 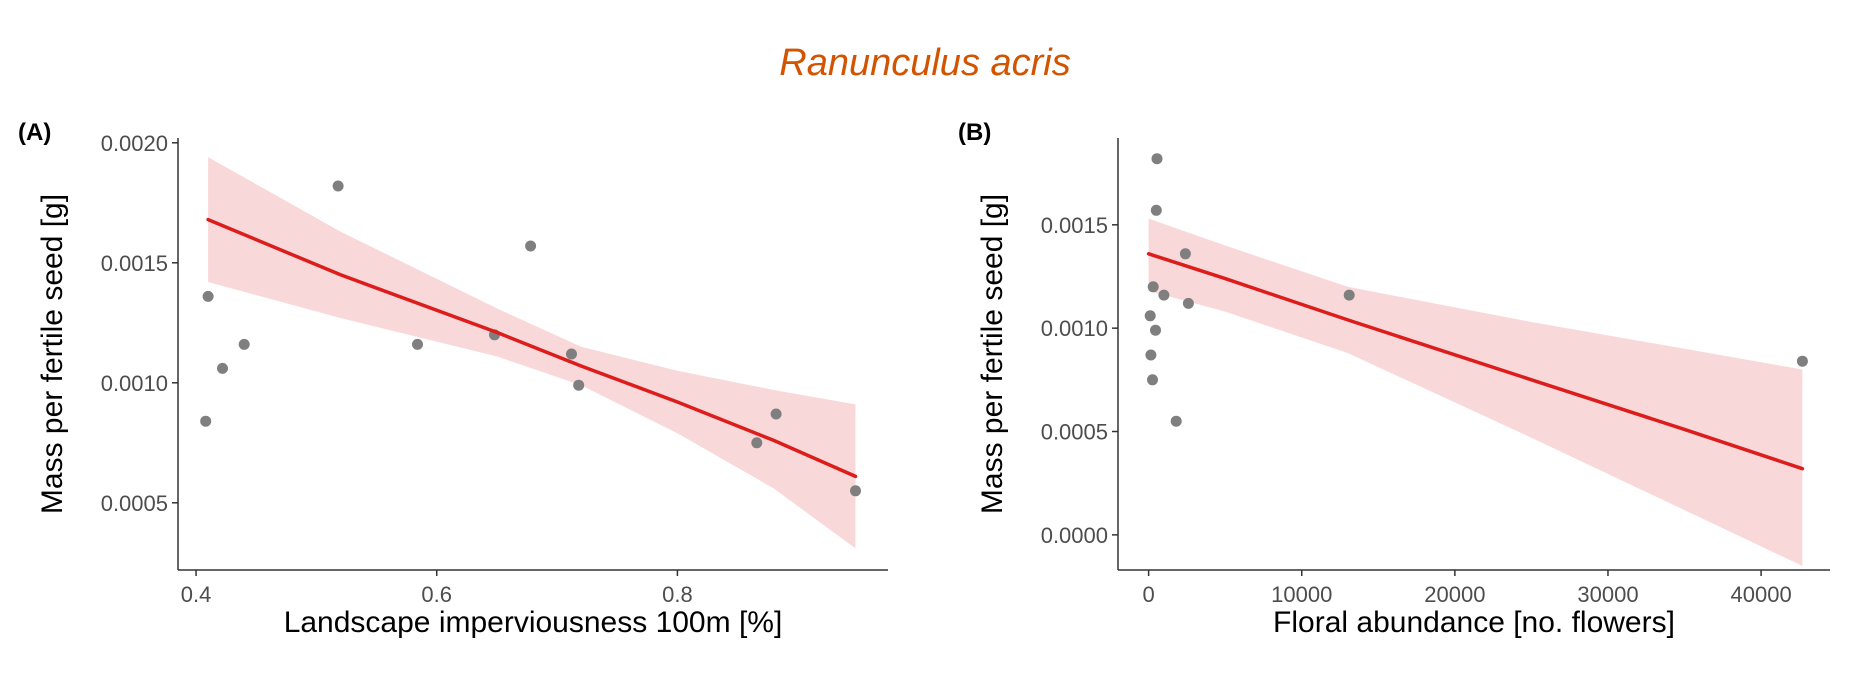 I want to click on panel-a-x-tick-label: 0.4, so click(x=196, y=594).